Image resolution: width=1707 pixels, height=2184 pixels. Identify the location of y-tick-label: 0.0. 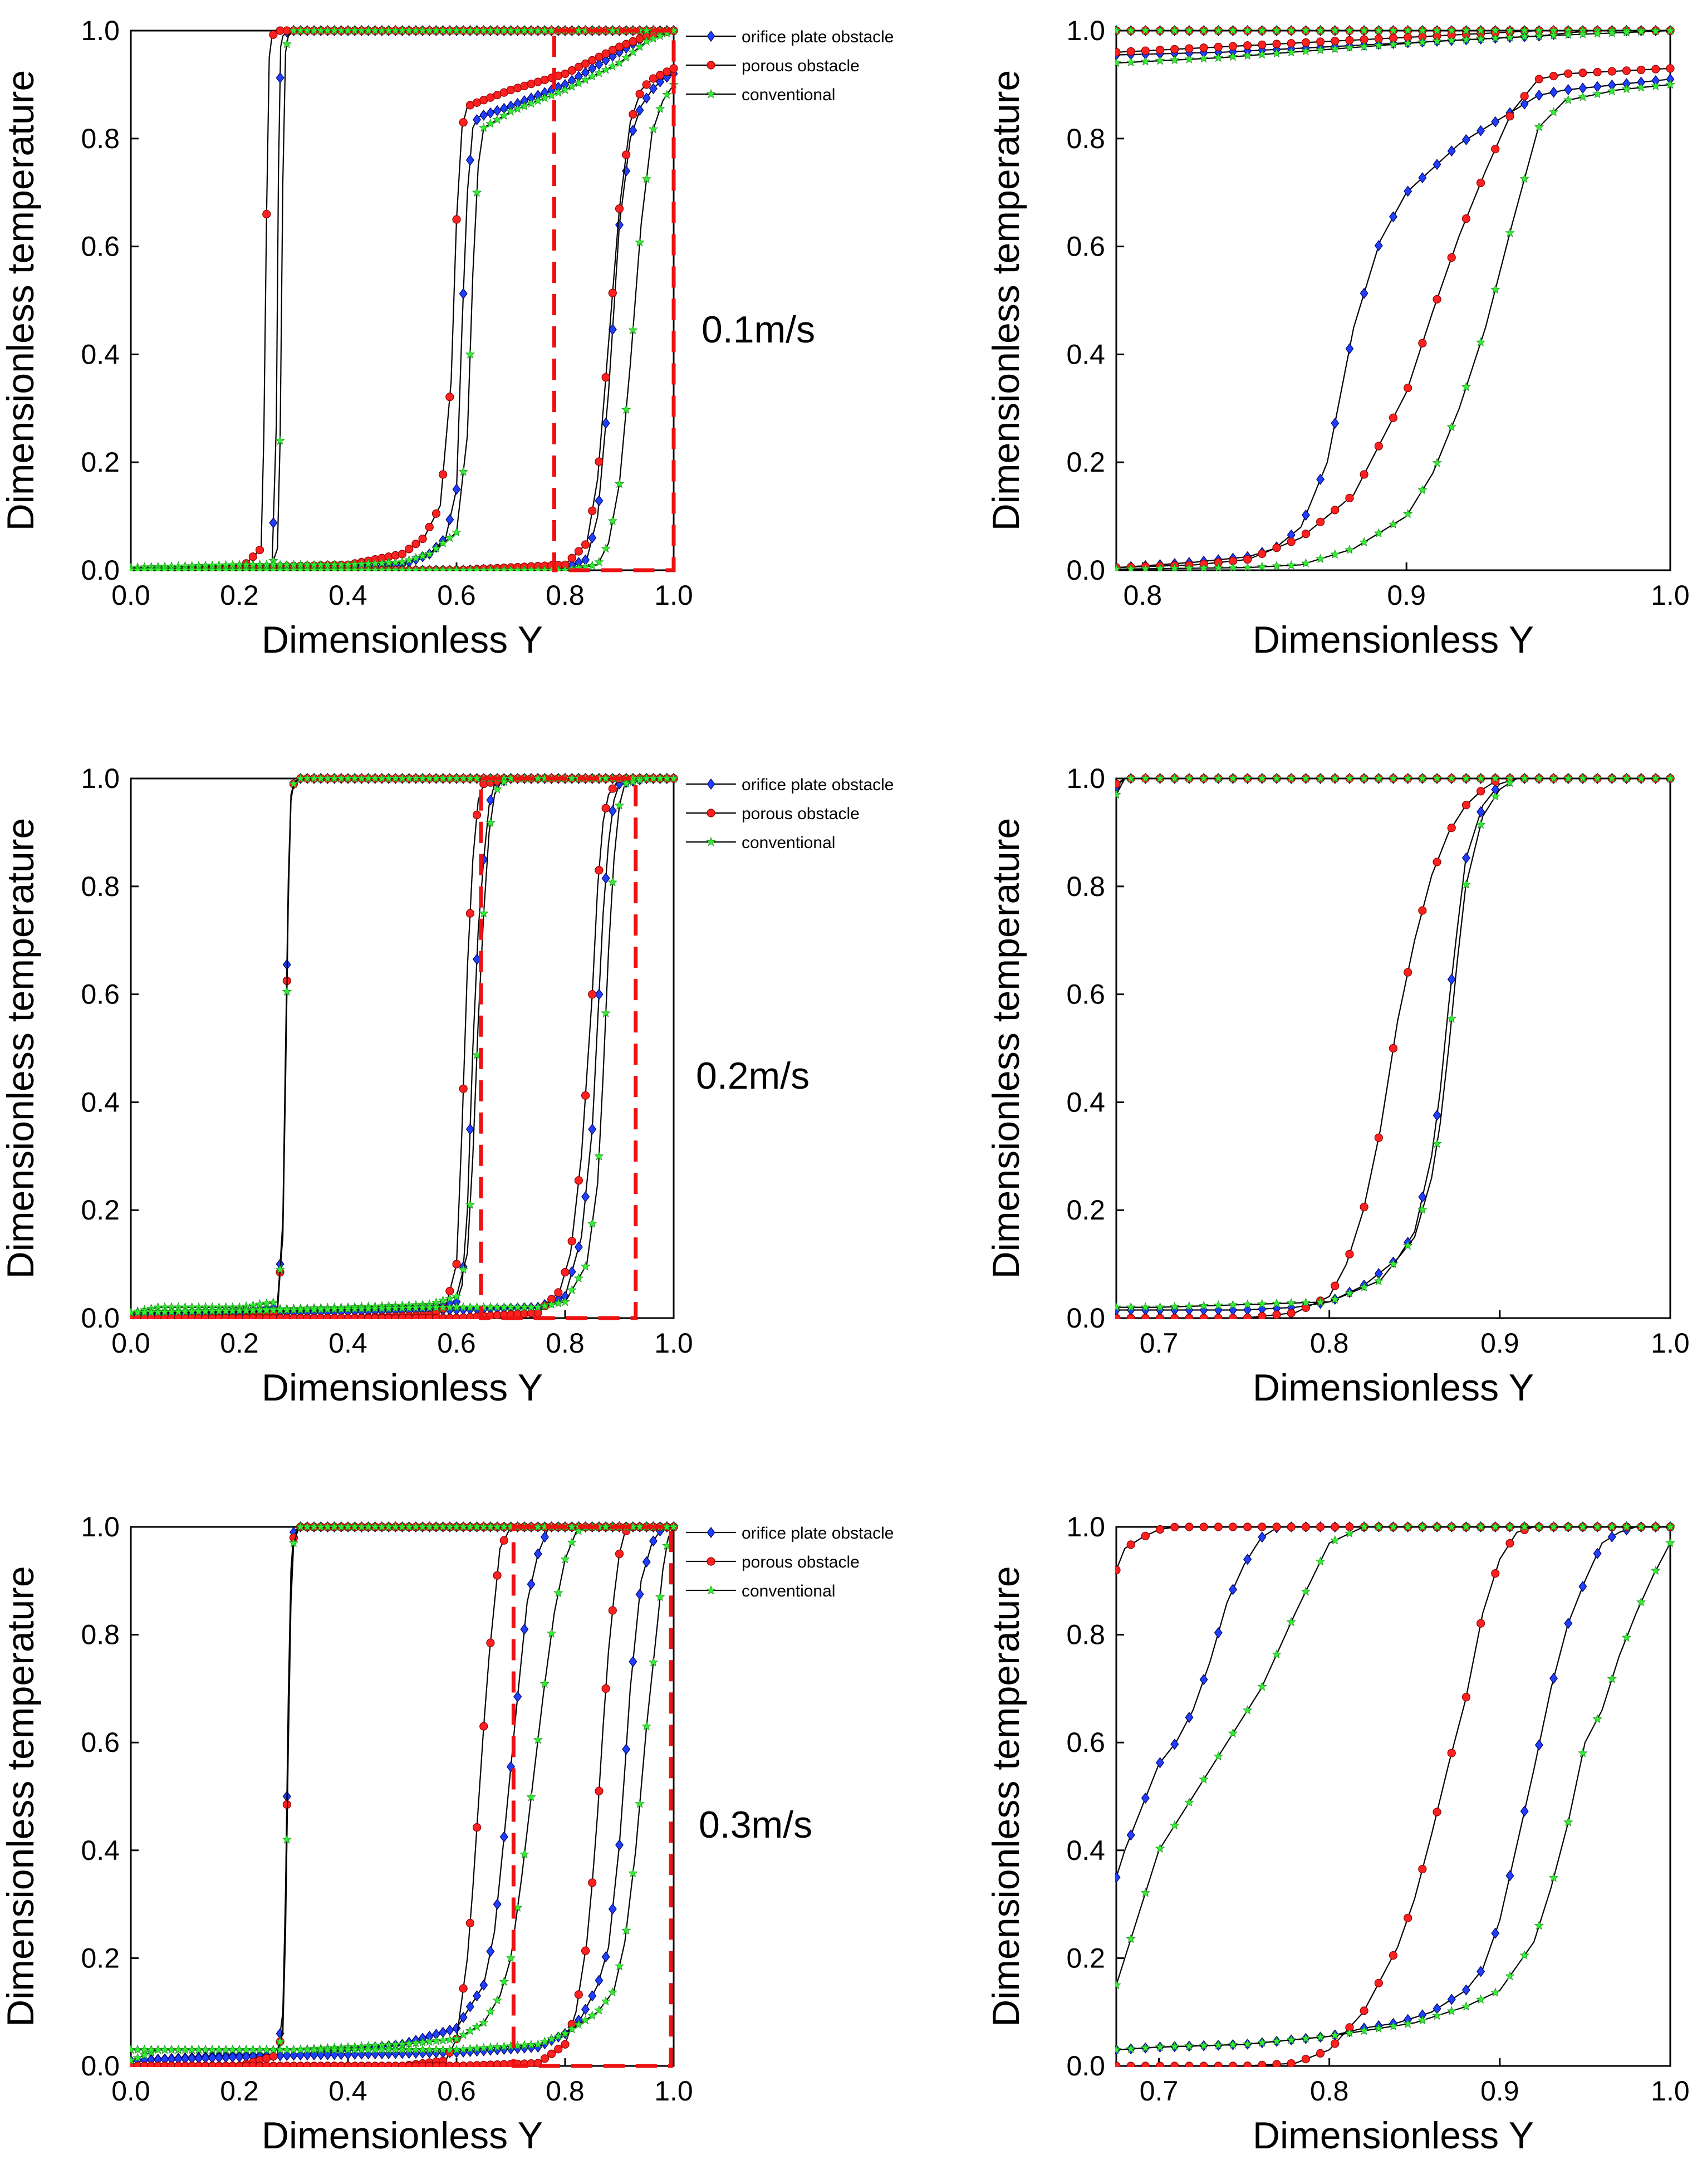
(100, 2066).